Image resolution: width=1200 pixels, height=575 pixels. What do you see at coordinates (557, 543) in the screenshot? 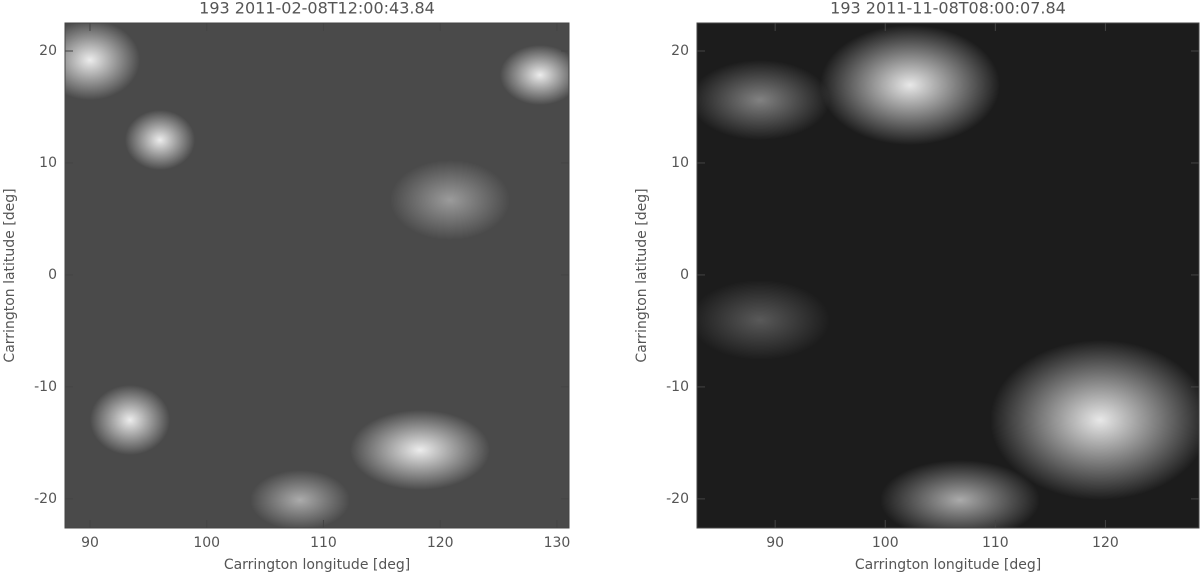
I see `x-tick-label: 130` at bounding box center [557, 543].